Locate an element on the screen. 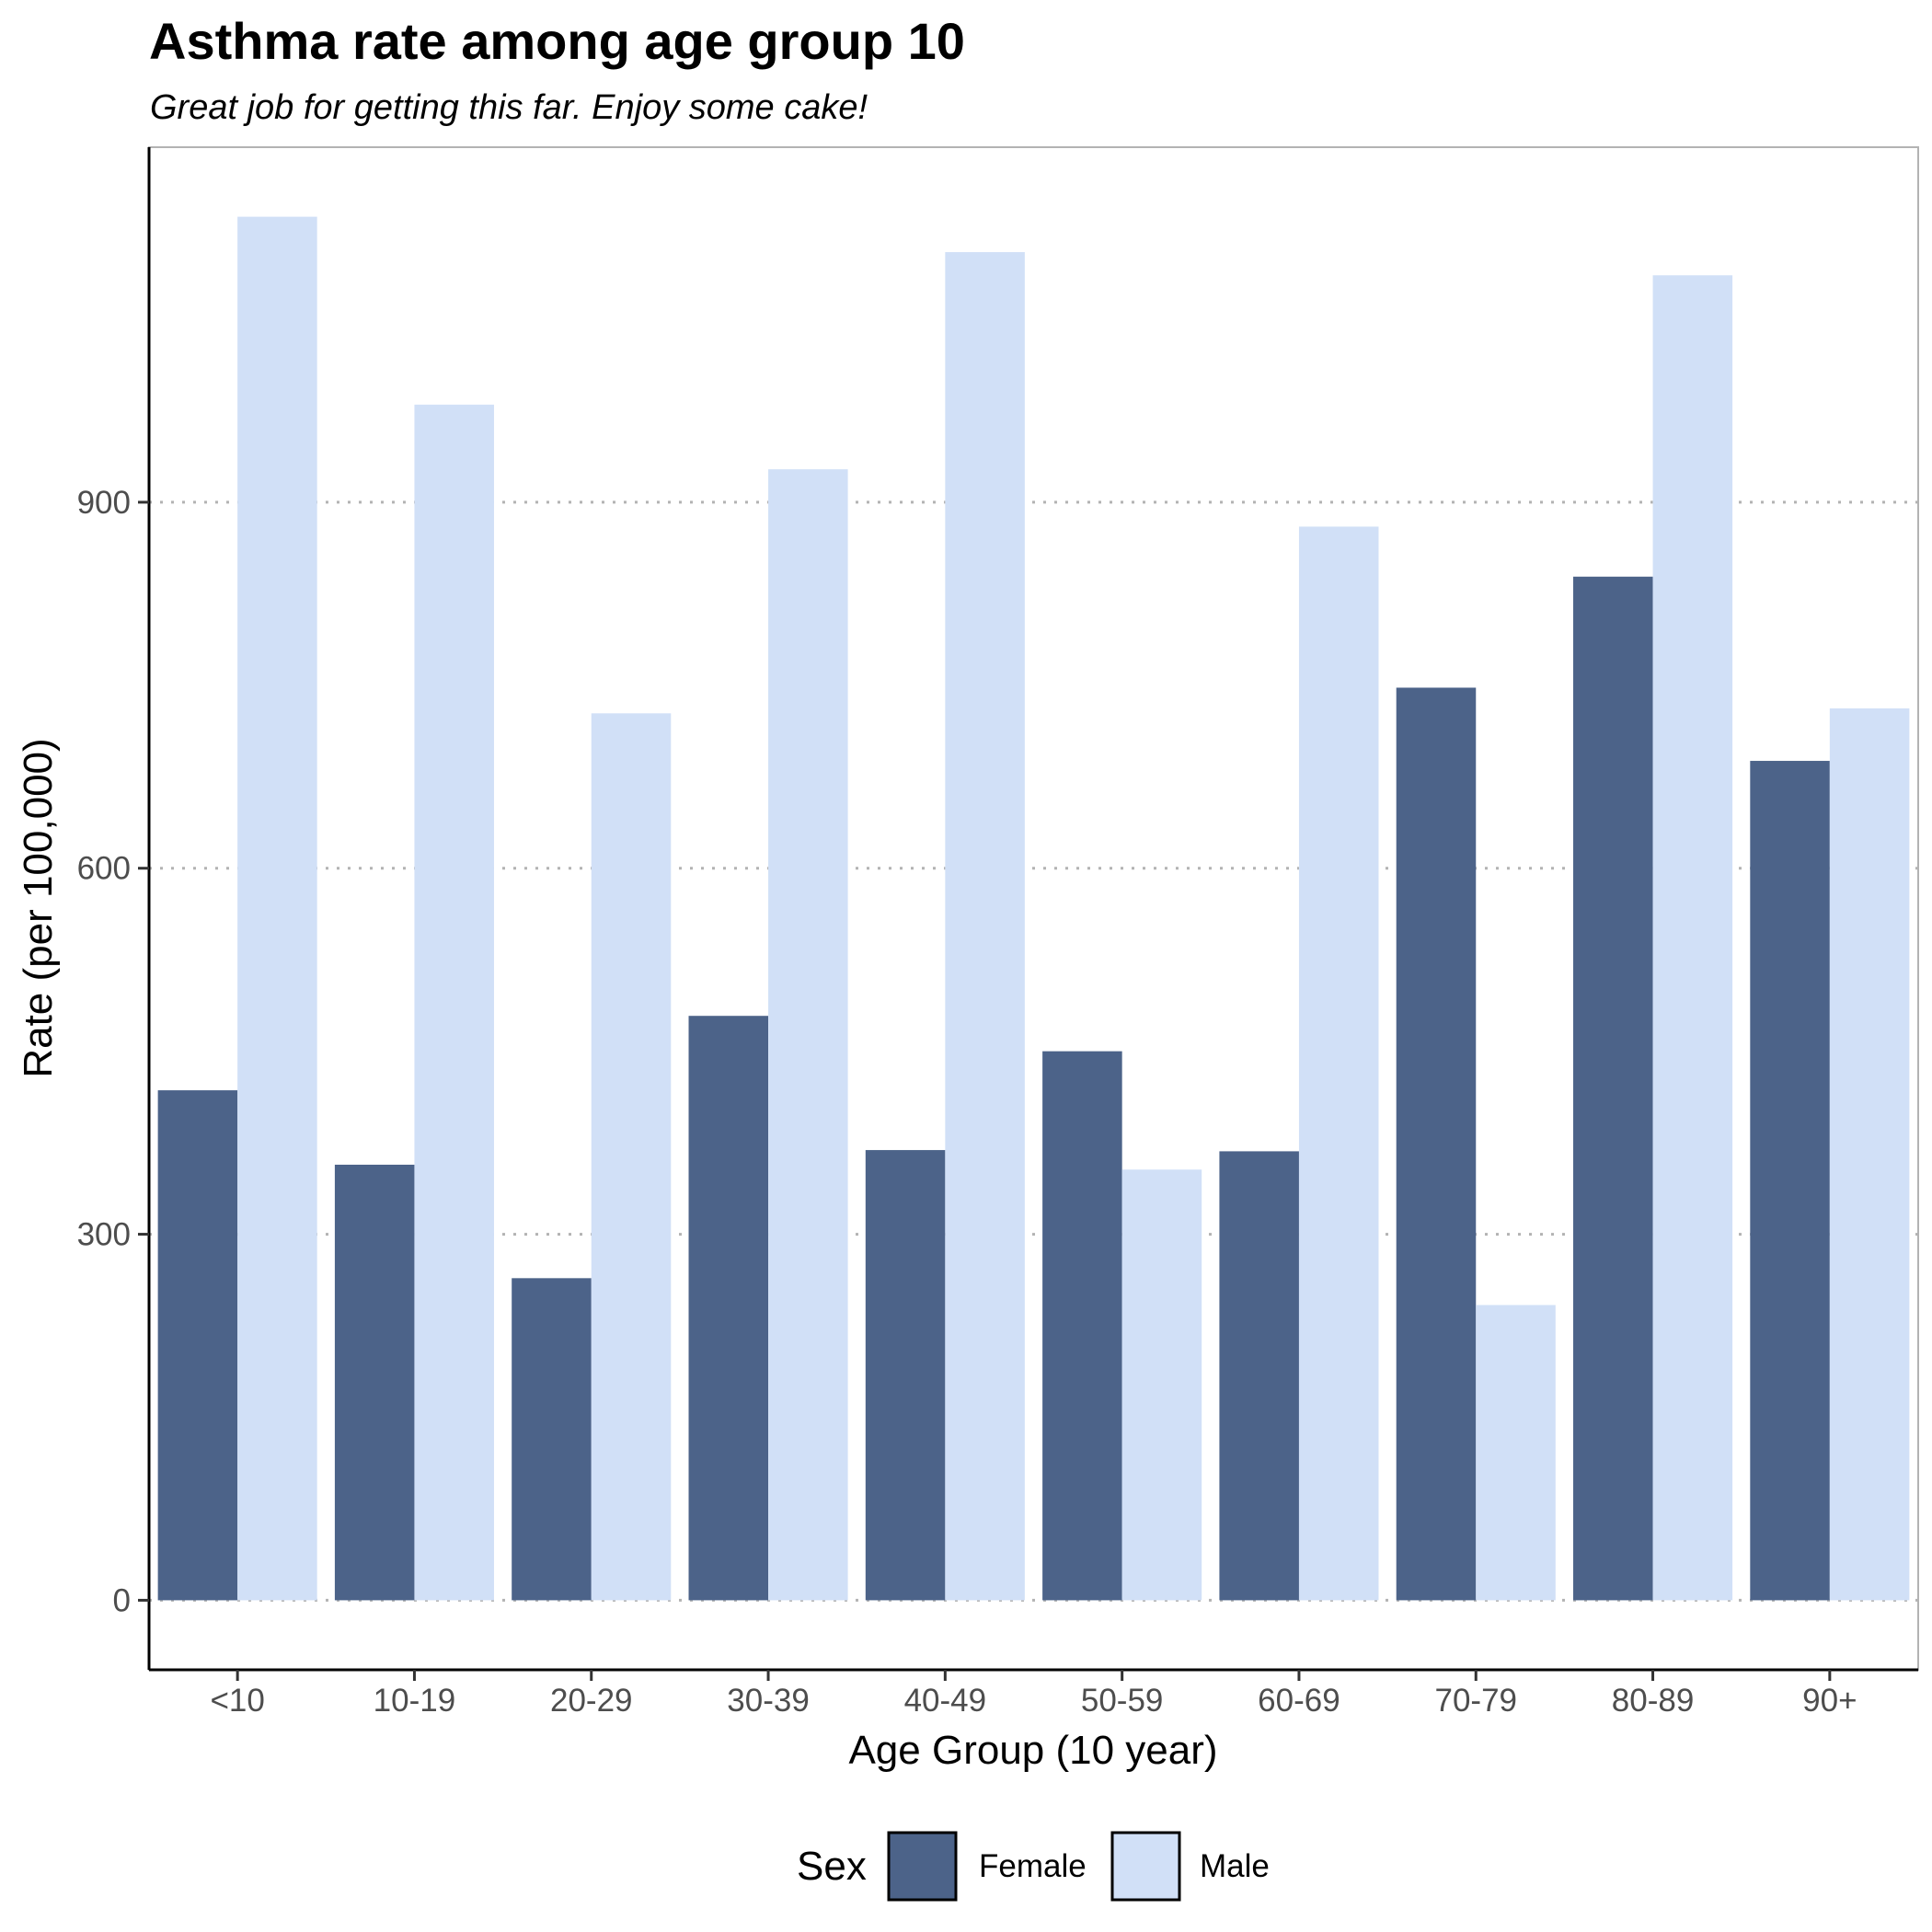  legend-label-male: Male is located at coordinates (1235, 1866).